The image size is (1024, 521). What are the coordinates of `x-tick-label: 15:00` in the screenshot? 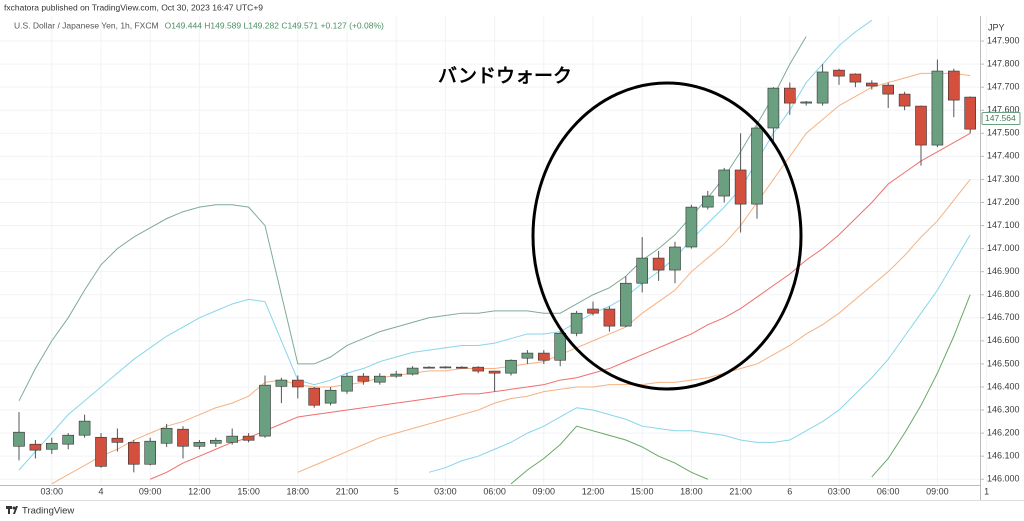 It's located at (642, 491).